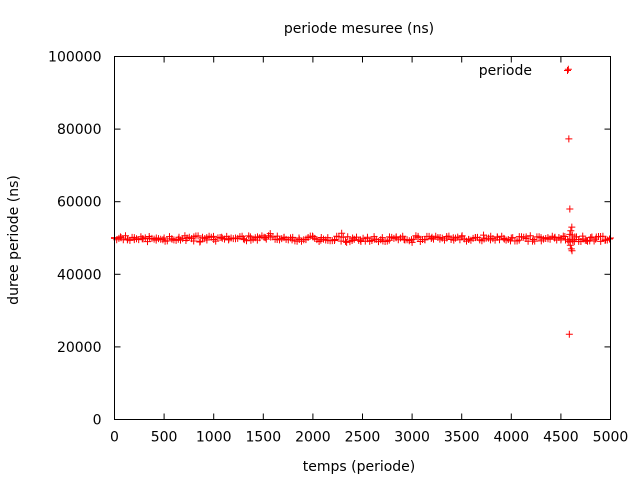  I want to click on chart-title: periode mesuree (ns), so click(359, 29).